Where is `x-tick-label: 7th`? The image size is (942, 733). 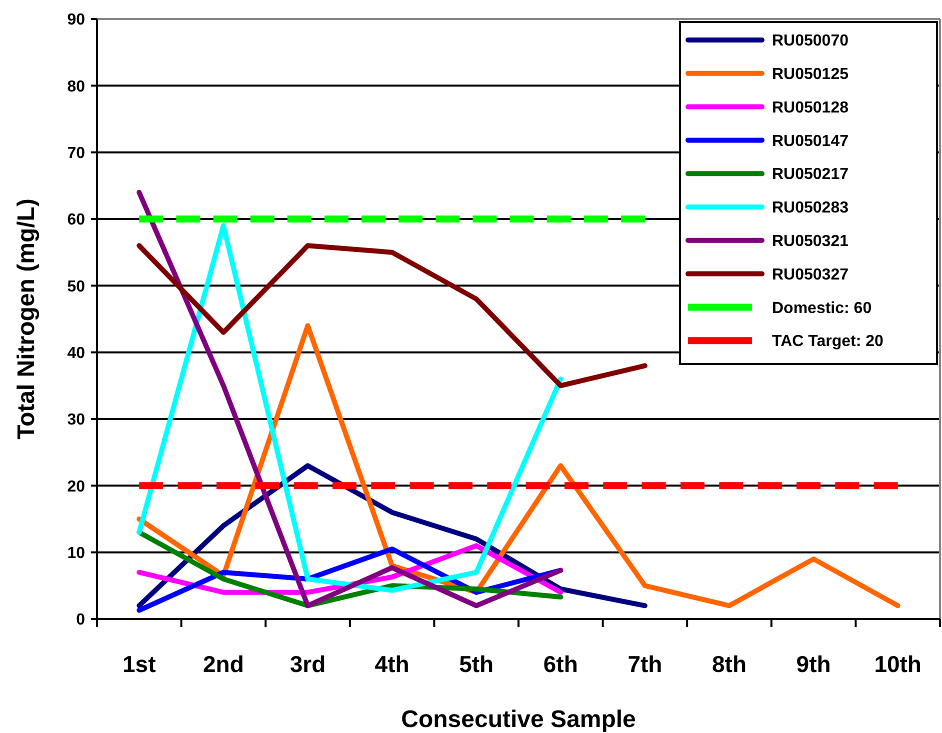 x-tick-label: 7th is located at coordinates (645, 664).